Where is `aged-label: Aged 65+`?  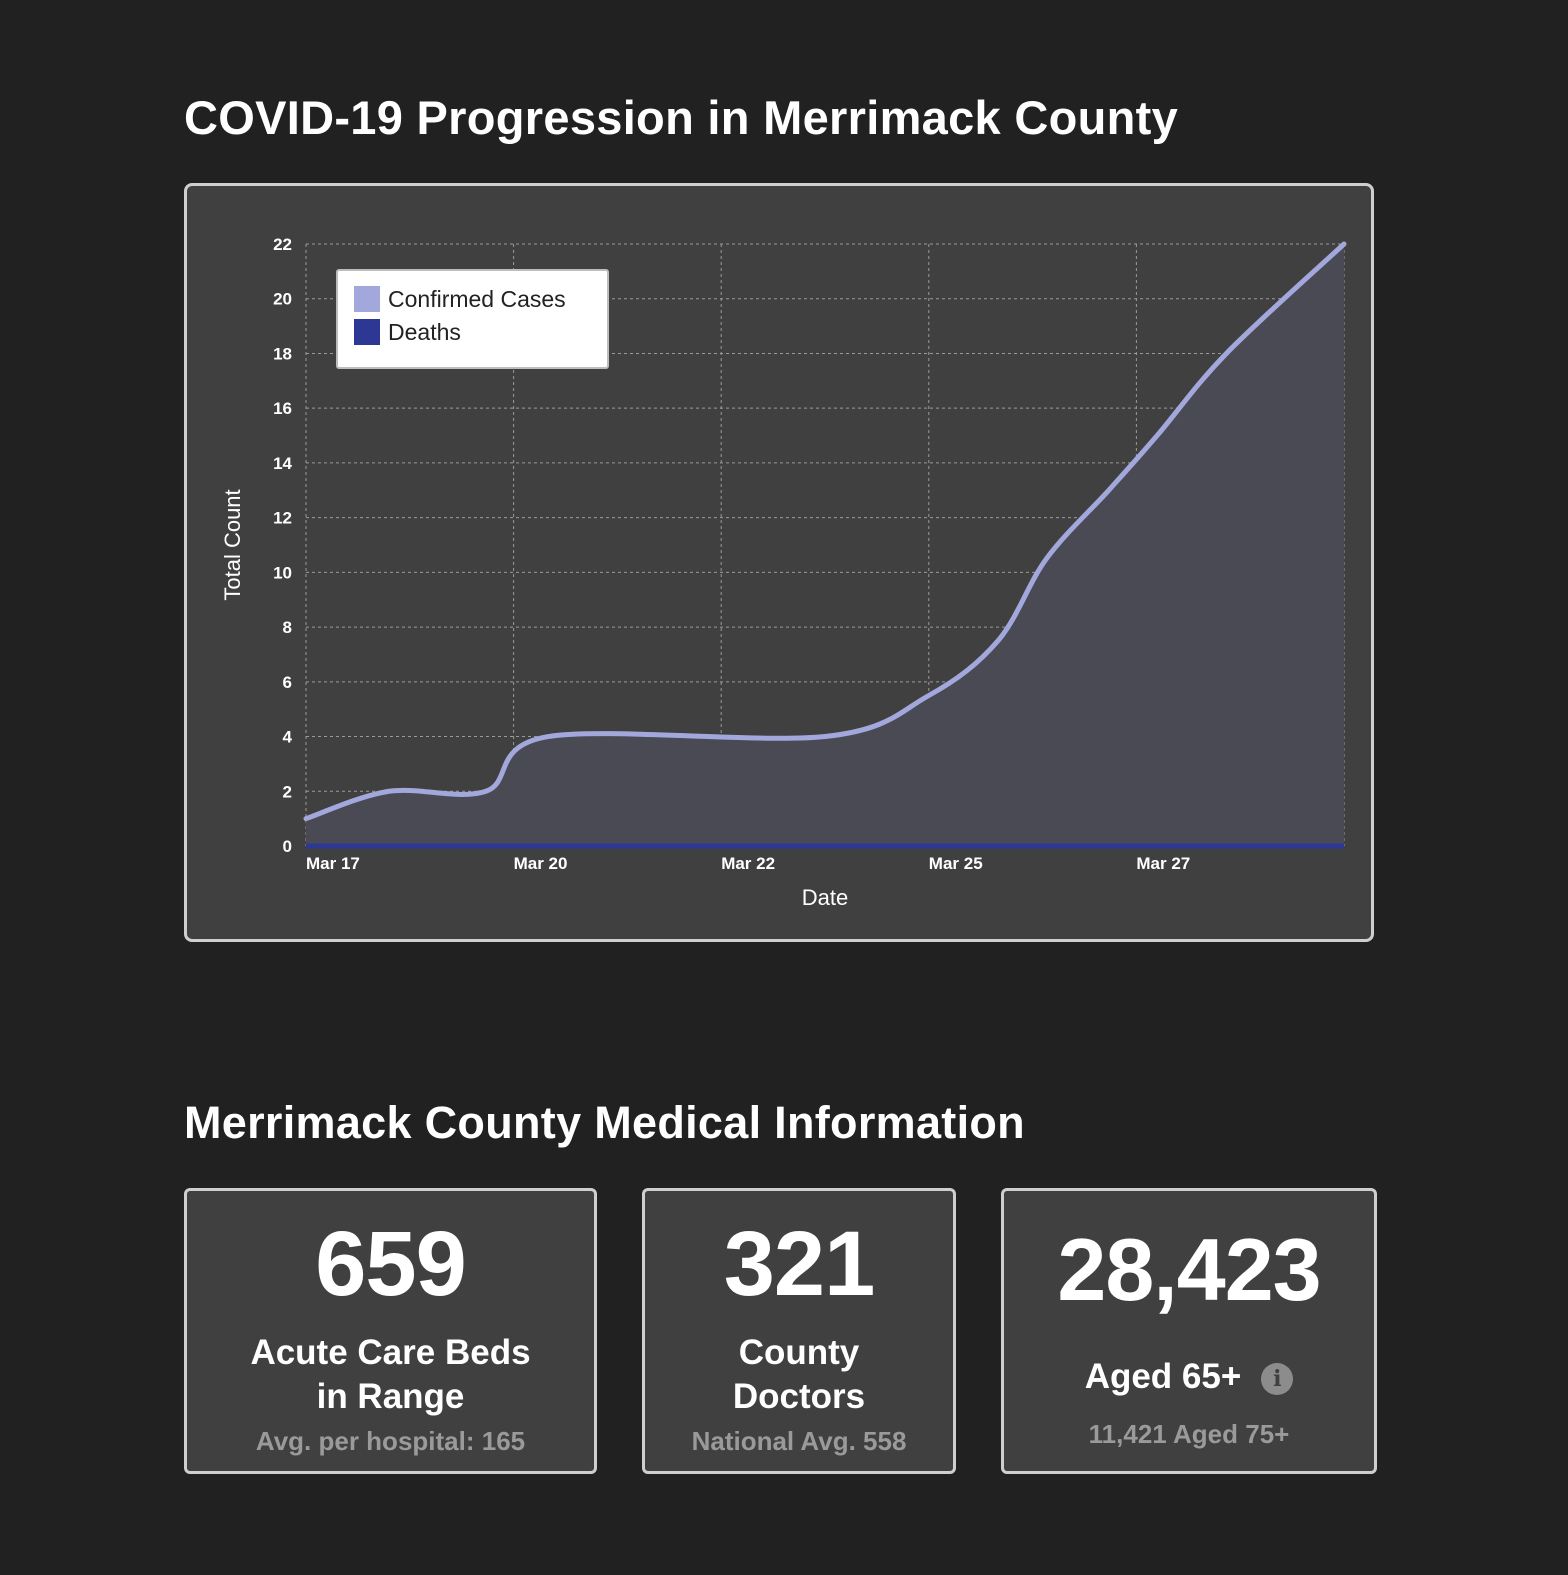 aged-label: Aged 65+ is located at coordinates (1163, 1376).